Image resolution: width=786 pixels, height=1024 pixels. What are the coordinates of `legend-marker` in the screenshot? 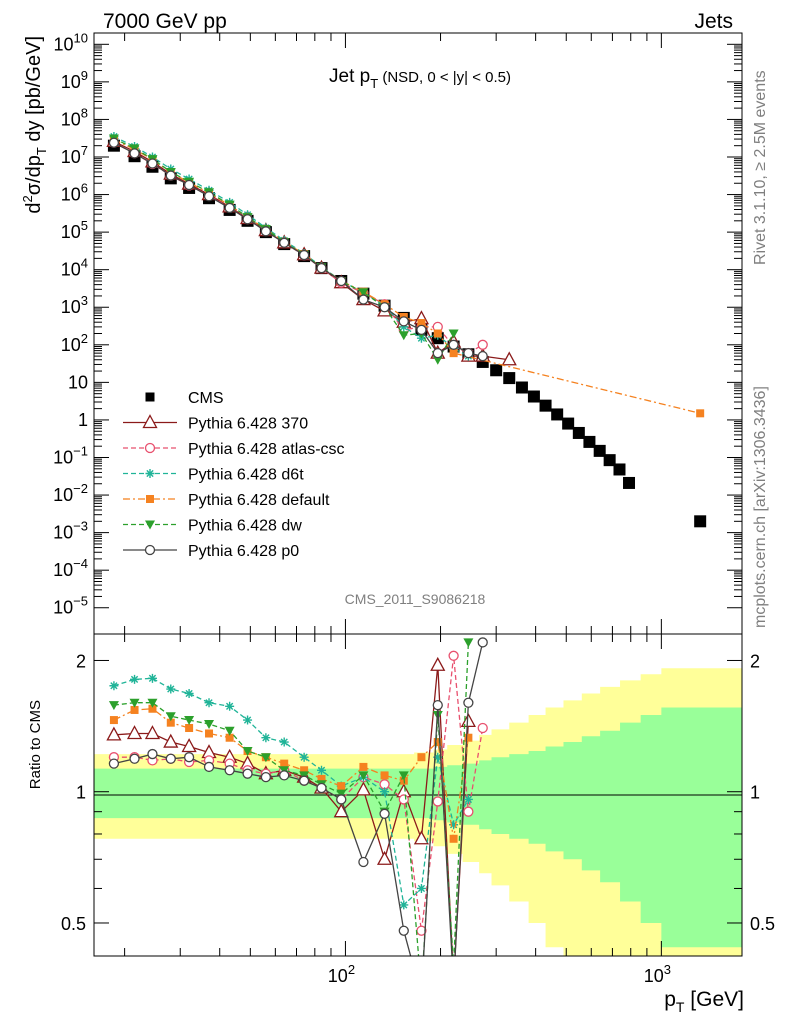 It's located at (150, 473).